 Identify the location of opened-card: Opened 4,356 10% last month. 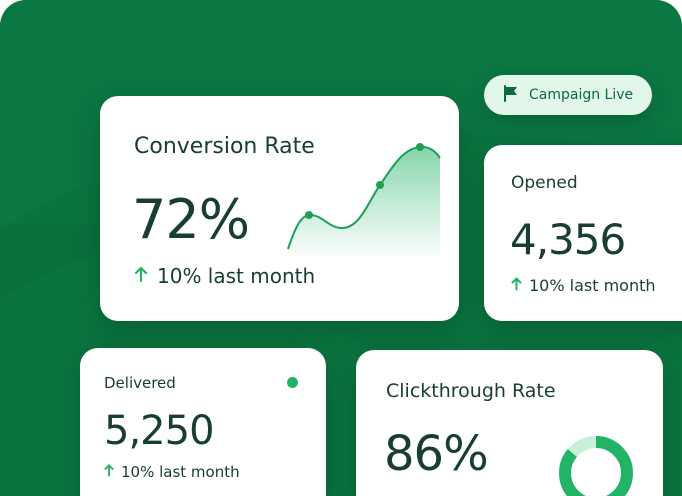
(583, 233).